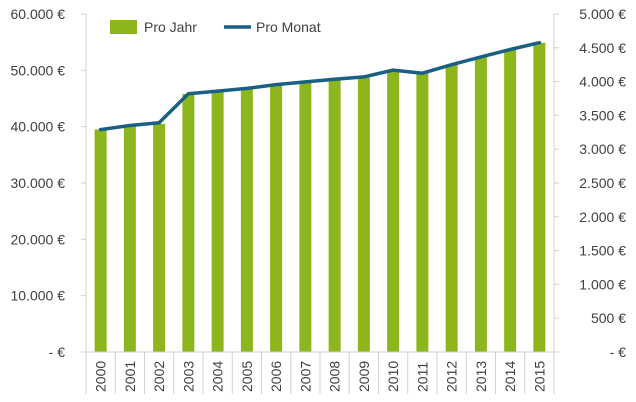 The image size is (636, 402). I want to click on left-tick-label: 40.000 €, so click(38, 127).